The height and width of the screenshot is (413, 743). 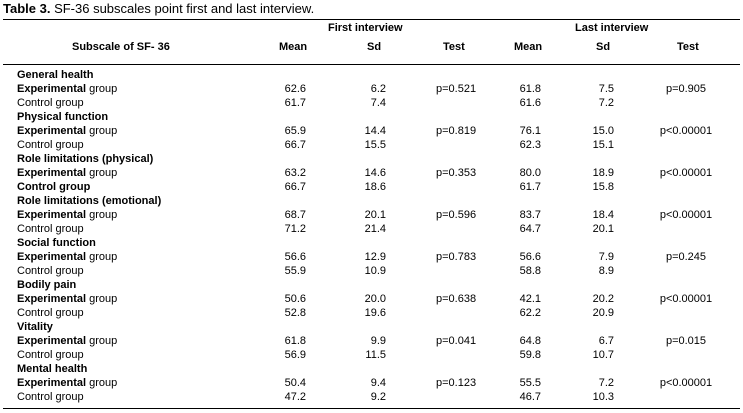 I want to click on sd-first: 9.2, so click(x=378, y=397).